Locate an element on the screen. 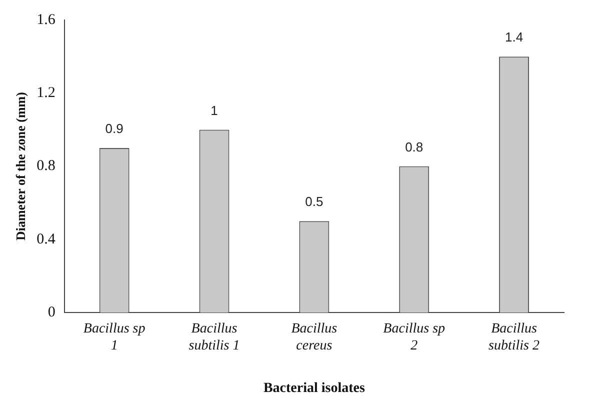 The height and width of the screenshot is (411, 594). data-label: 0.9 is located at coordinates (114, 128).